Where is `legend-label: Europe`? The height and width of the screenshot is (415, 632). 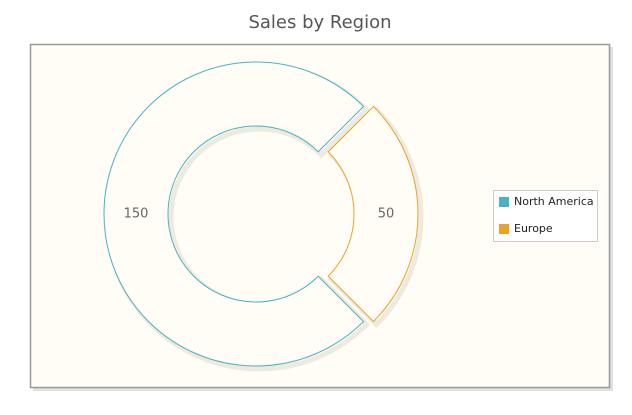
legend-label: Europe is located at coordinates (533, 228).